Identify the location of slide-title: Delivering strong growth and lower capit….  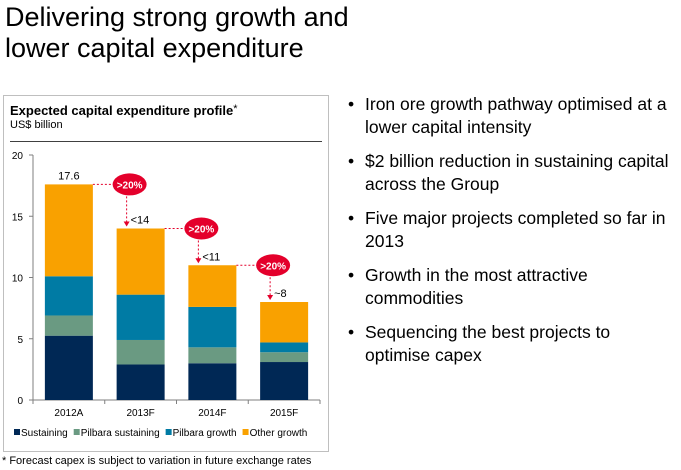
(177, 33).